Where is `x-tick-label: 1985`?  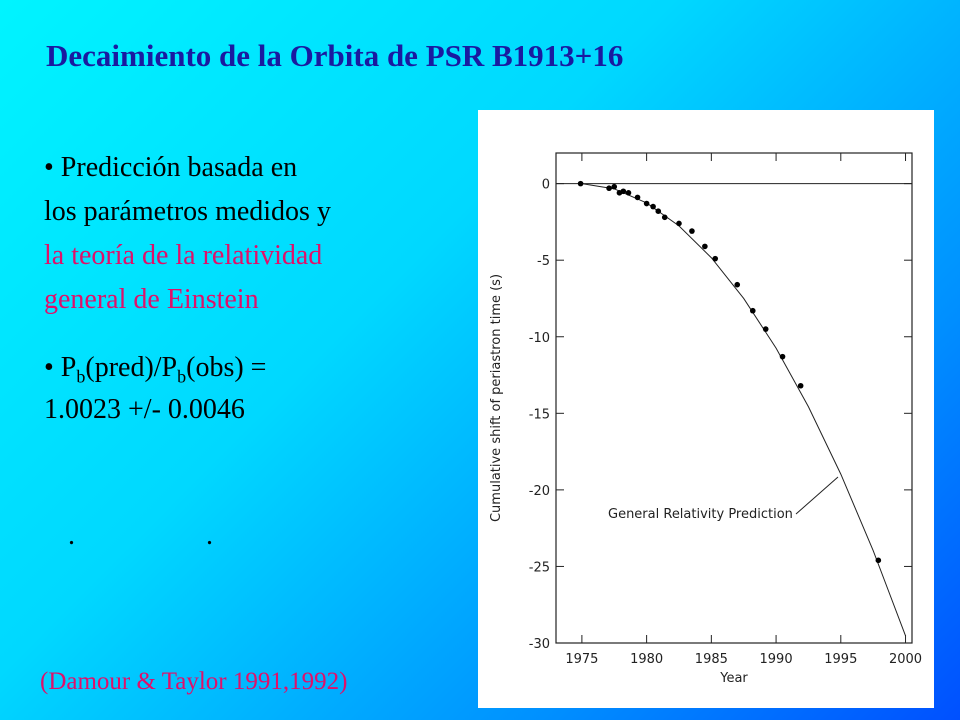 x-tick-label: 1985 is located at coordinates (711, 659).